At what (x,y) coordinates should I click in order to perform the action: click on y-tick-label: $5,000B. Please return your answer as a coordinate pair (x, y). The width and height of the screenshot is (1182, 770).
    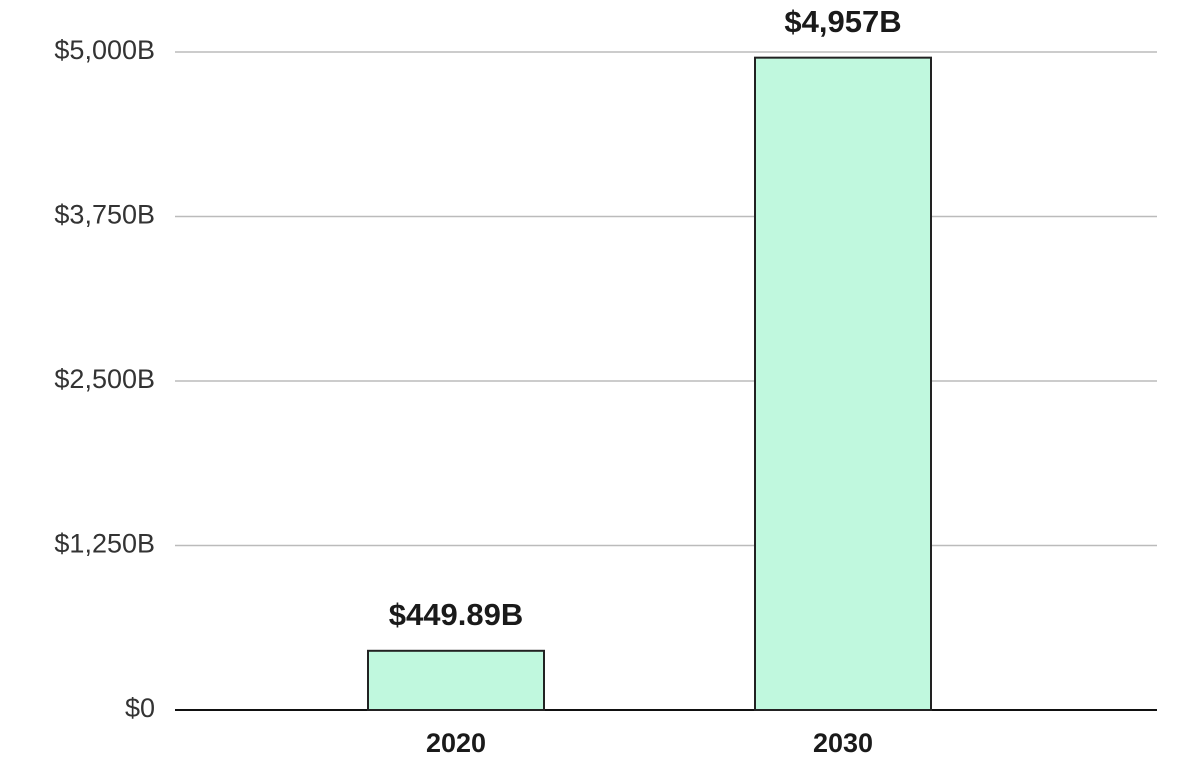
    Looking at the image, I should click on (104, 50).